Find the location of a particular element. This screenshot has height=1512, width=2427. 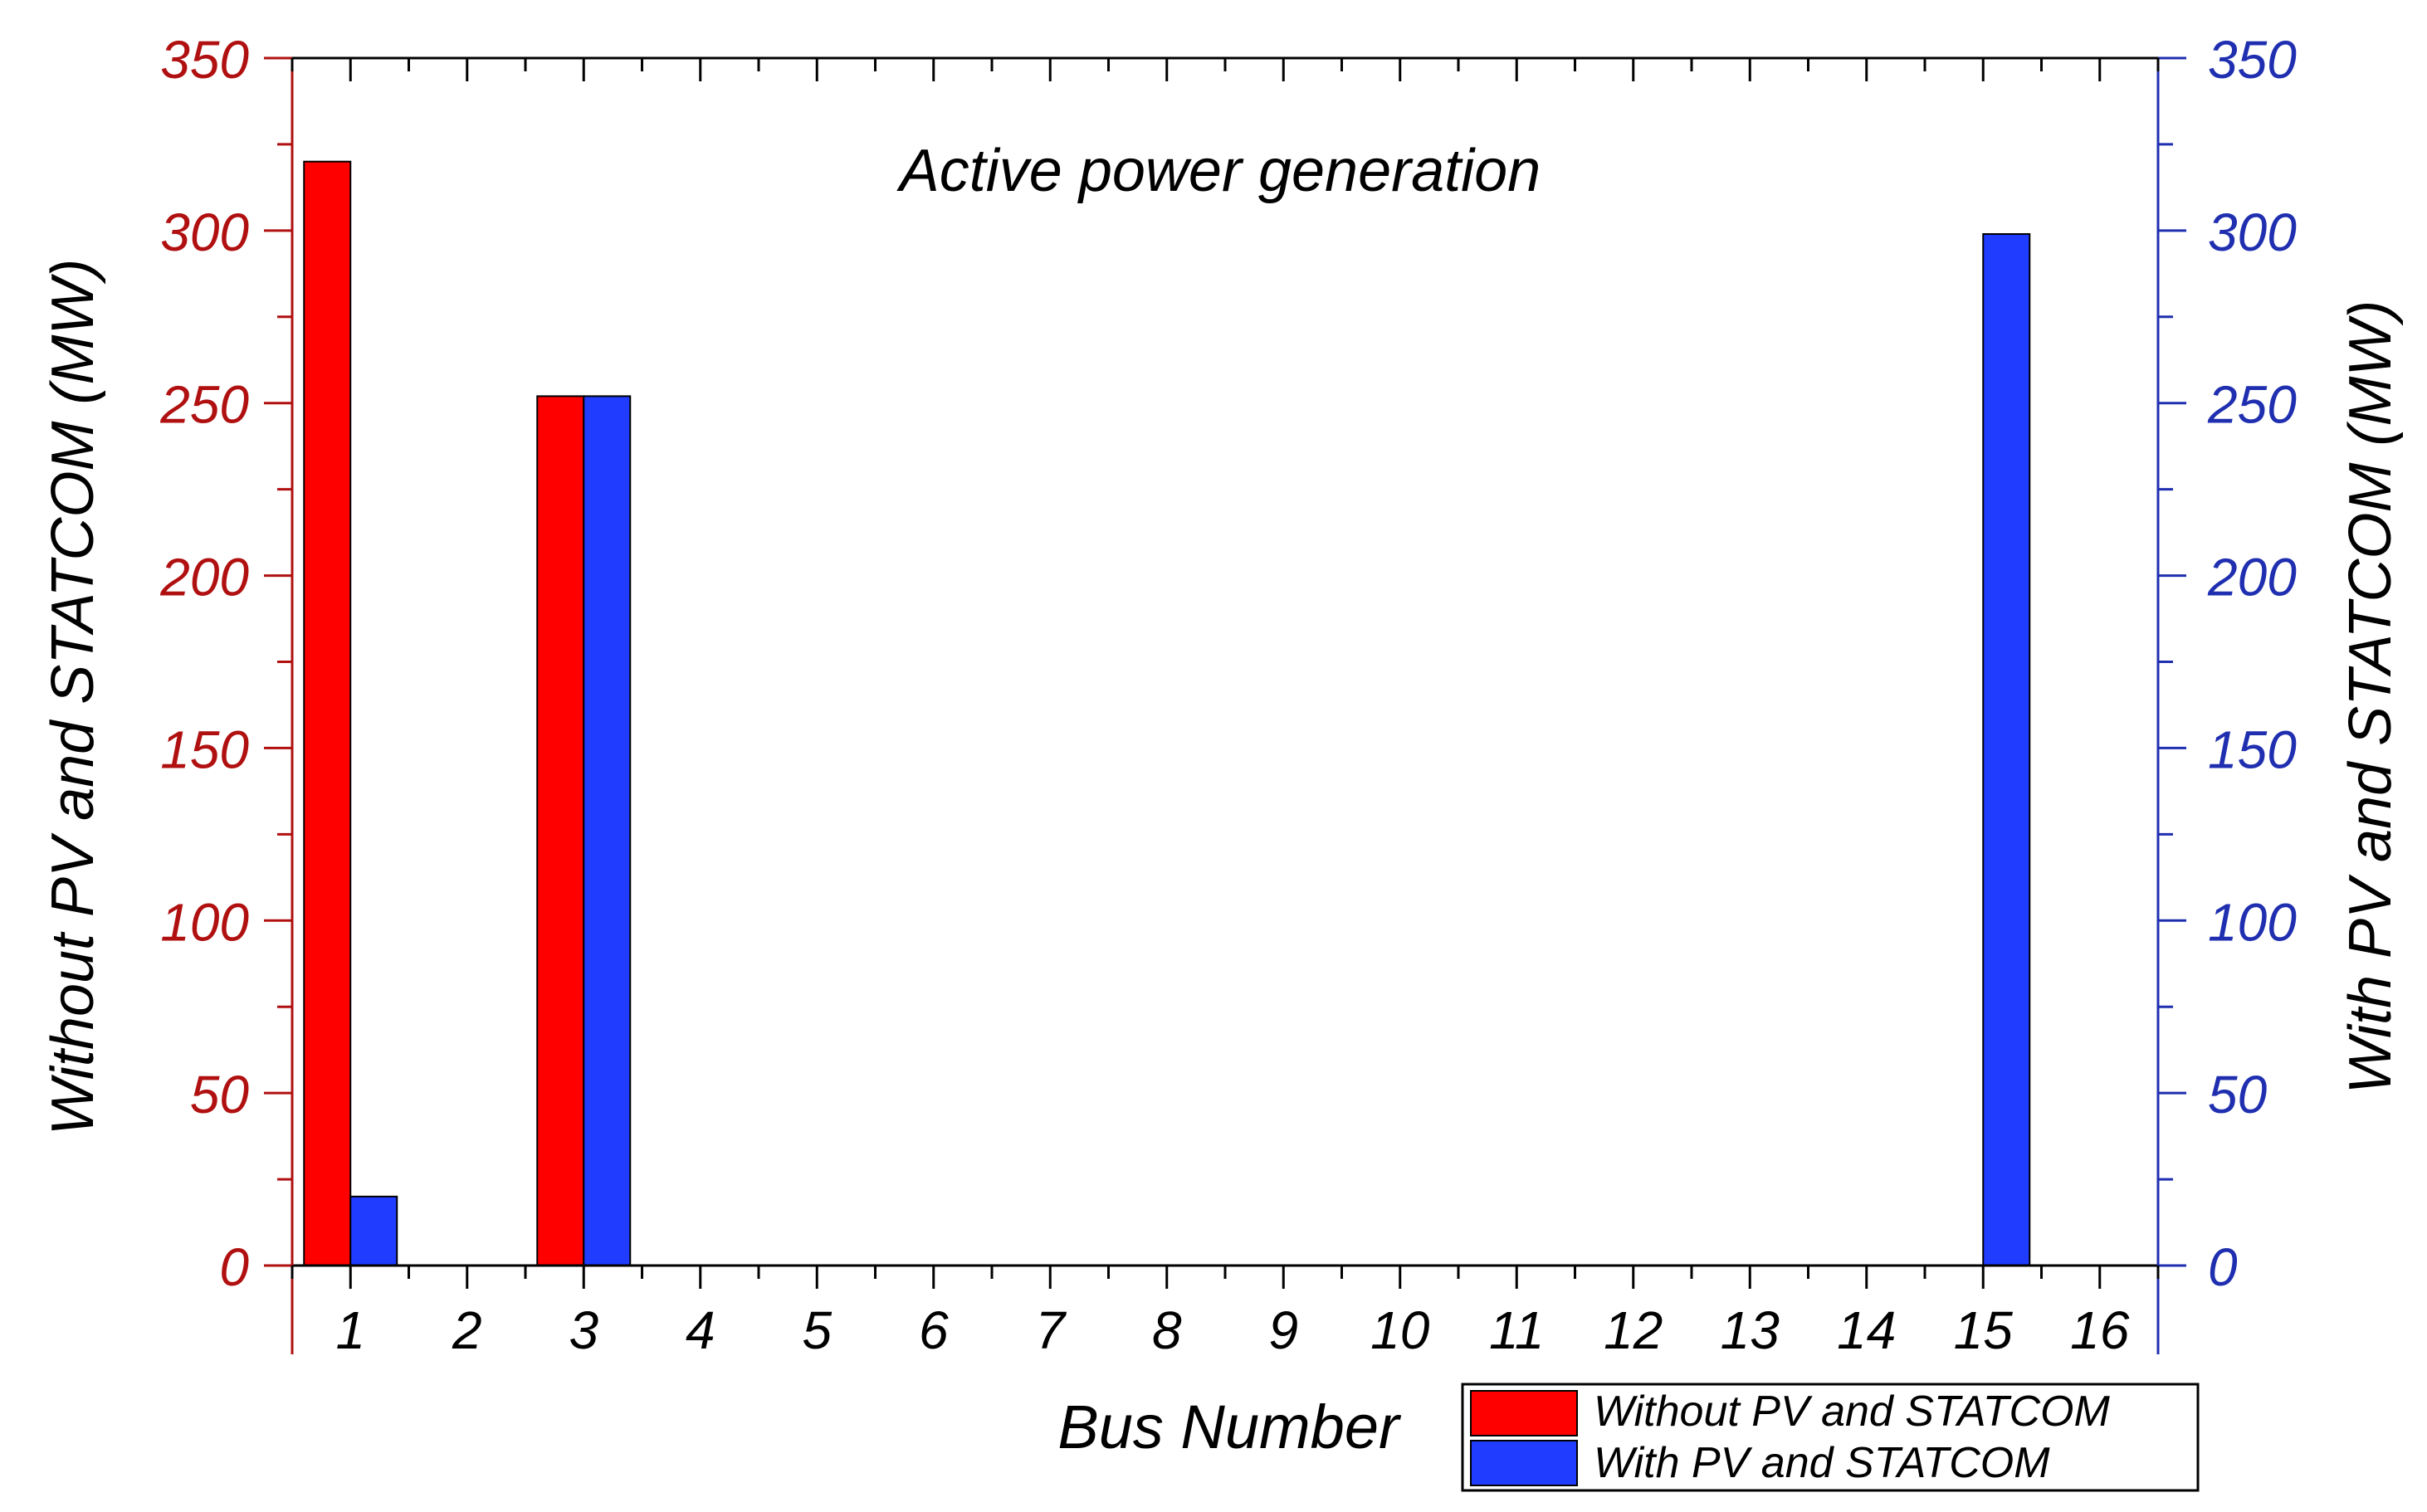

right-tick-label: 150 is located at coordinates (2252, 749).